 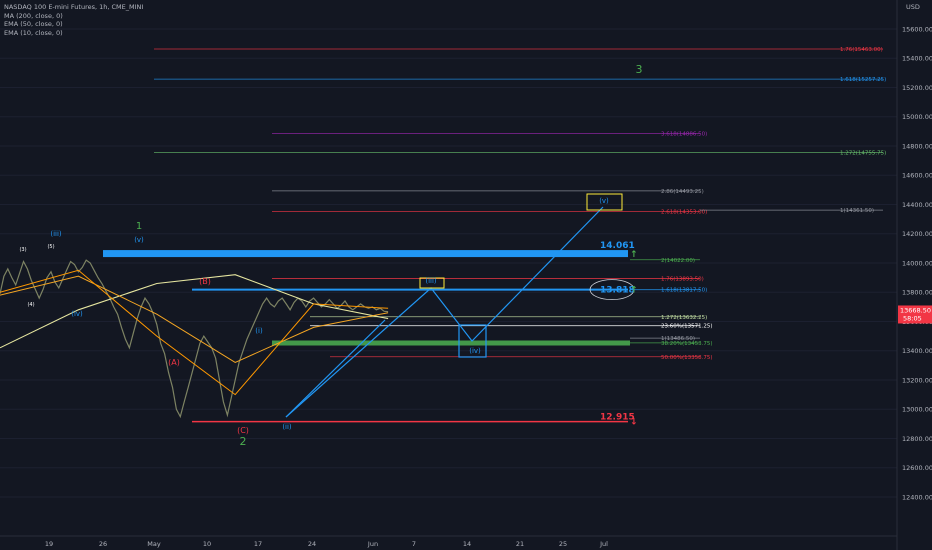 I want to click on fib-label: 1.618(13817.50), so click(x=684, y=291).